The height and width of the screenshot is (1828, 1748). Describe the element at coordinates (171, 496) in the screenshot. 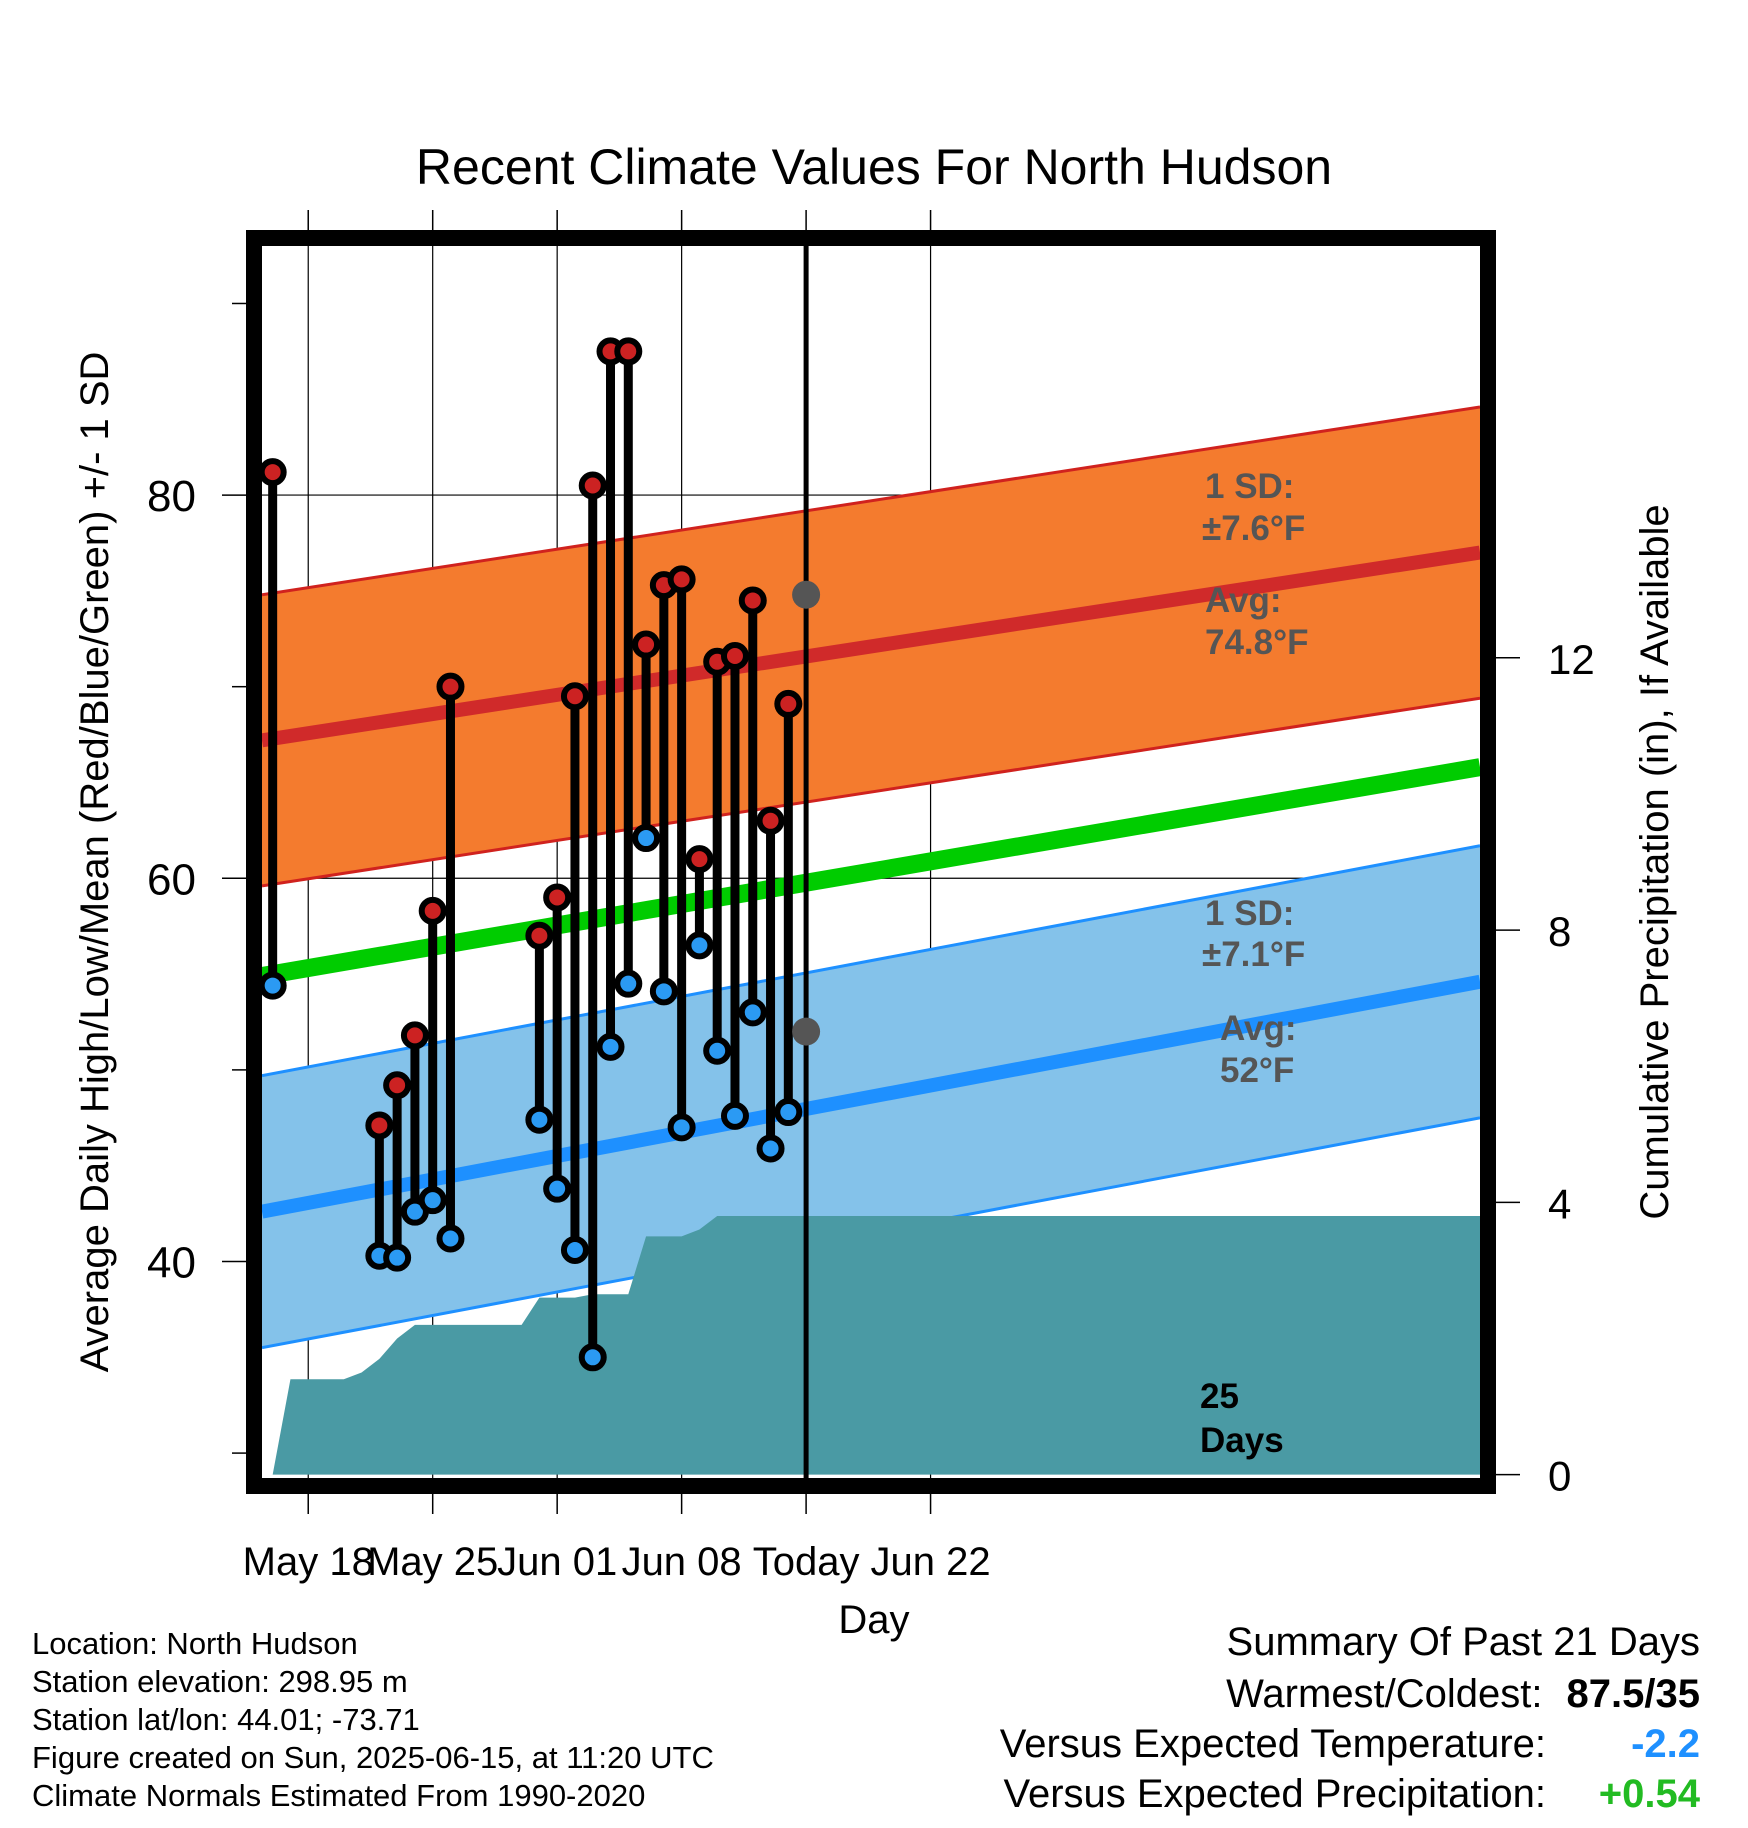

I see `y-tick-label: 80` at that location.